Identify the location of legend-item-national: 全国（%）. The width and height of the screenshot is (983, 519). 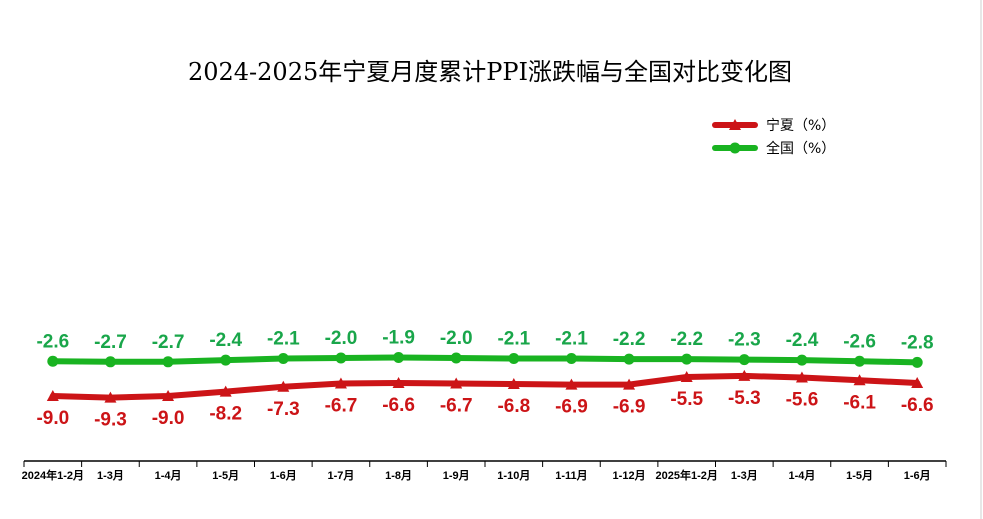
(773, 148).